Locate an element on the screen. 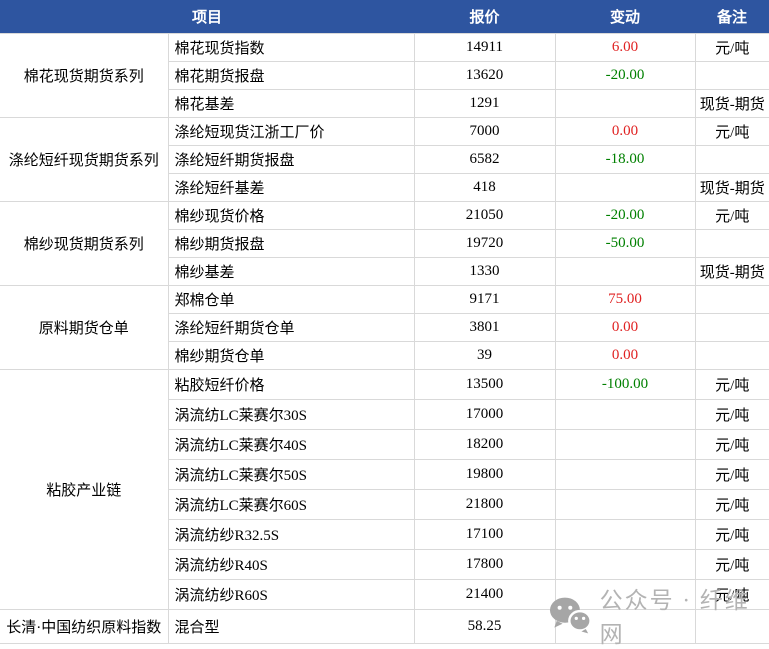  change-cell: 6.00 is located at coordinates (625, 47).